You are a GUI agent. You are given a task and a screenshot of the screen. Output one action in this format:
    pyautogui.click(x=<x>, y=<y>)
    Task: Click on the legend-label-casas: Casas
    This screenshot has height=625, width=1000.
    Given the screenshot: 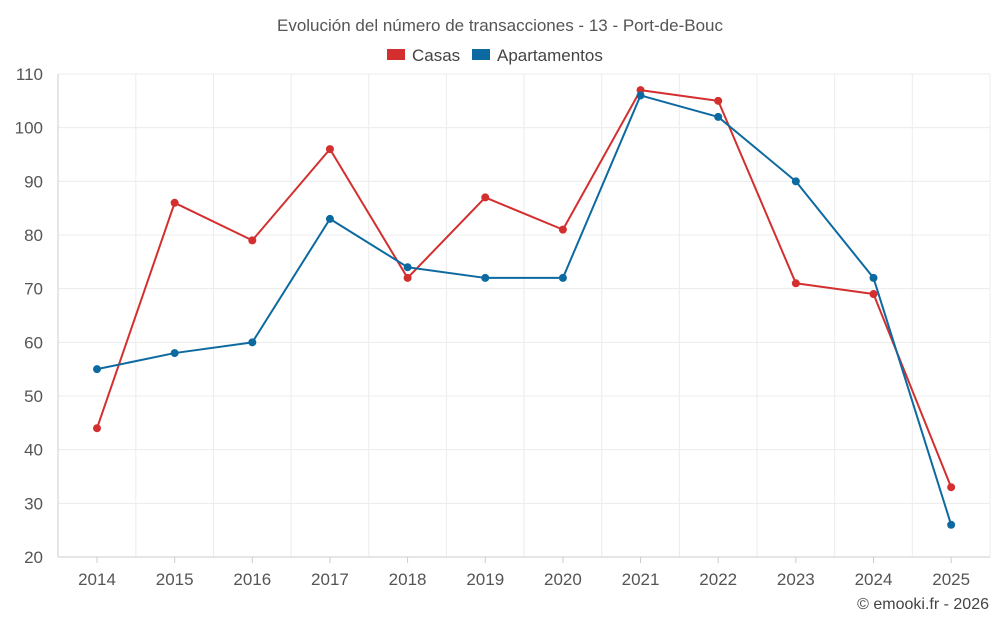 What is the action you would take?
    pyautogui.click(x=436, y=55)
    